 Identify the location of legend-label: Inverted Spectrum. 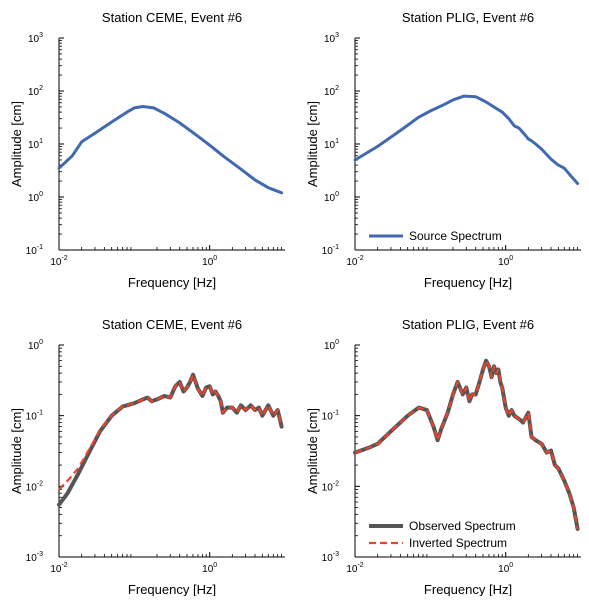
(458, 543).